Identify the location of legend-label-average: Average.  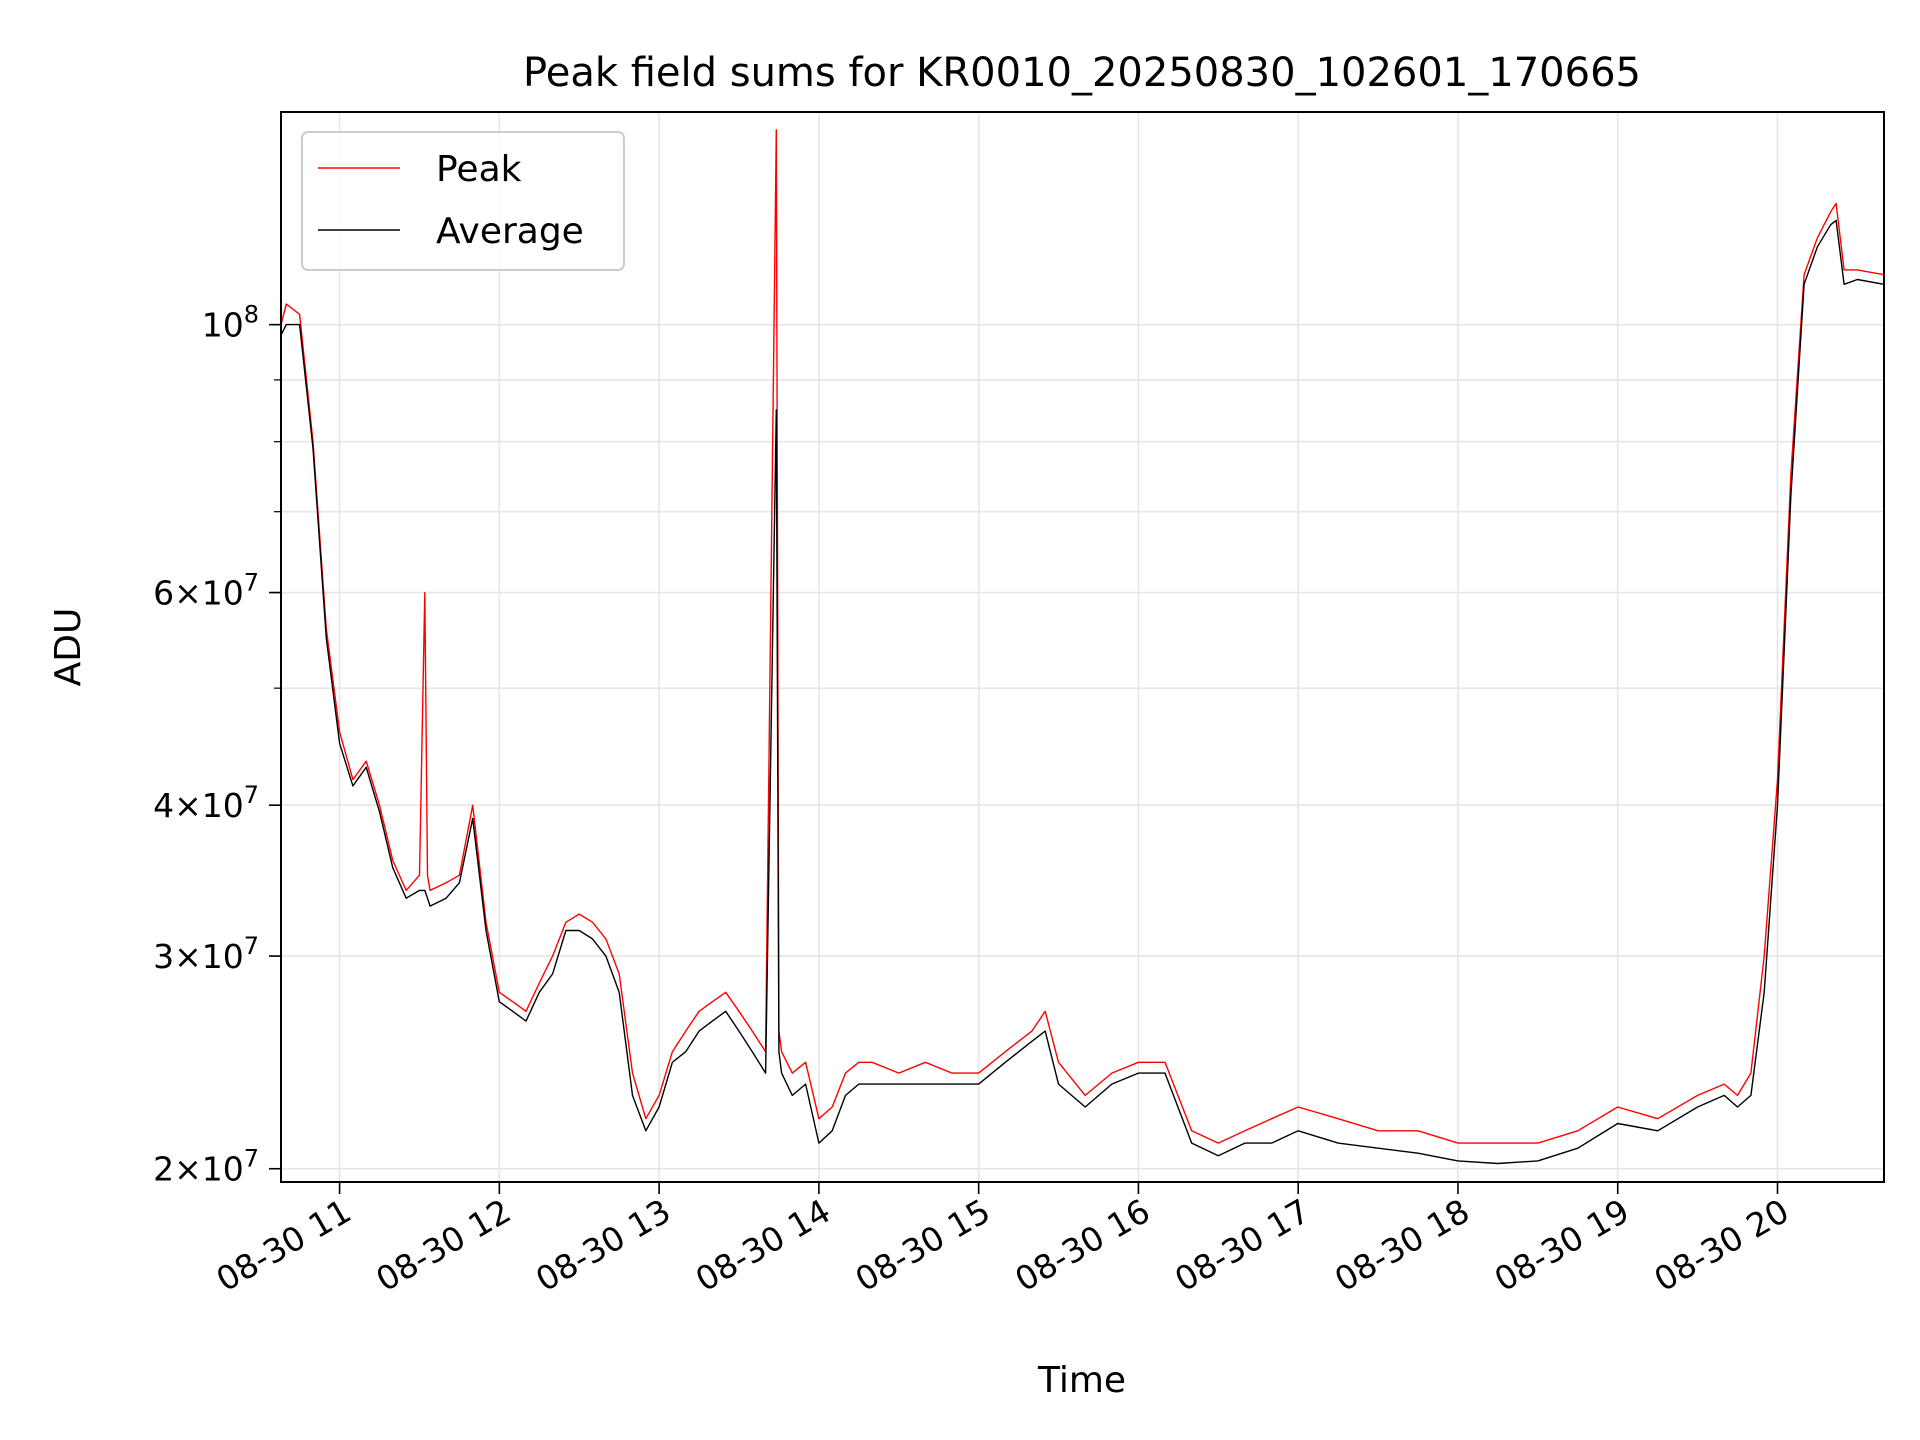
(510, 231).